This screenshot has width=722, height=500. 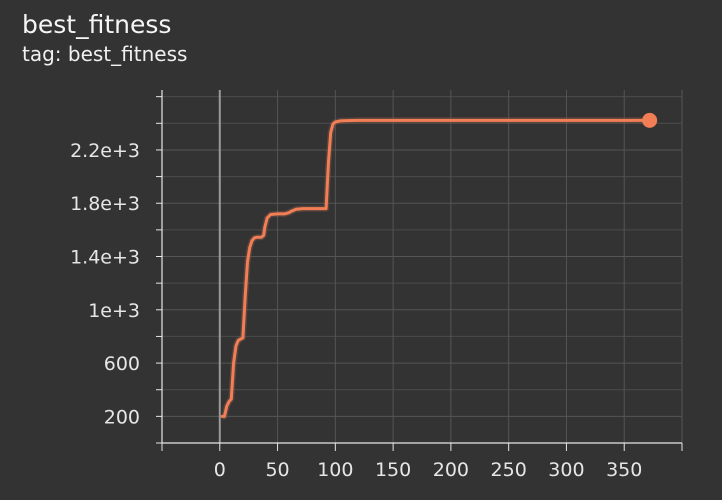 I want to click on x-tick-label: 50, so click(x=277, y=470).